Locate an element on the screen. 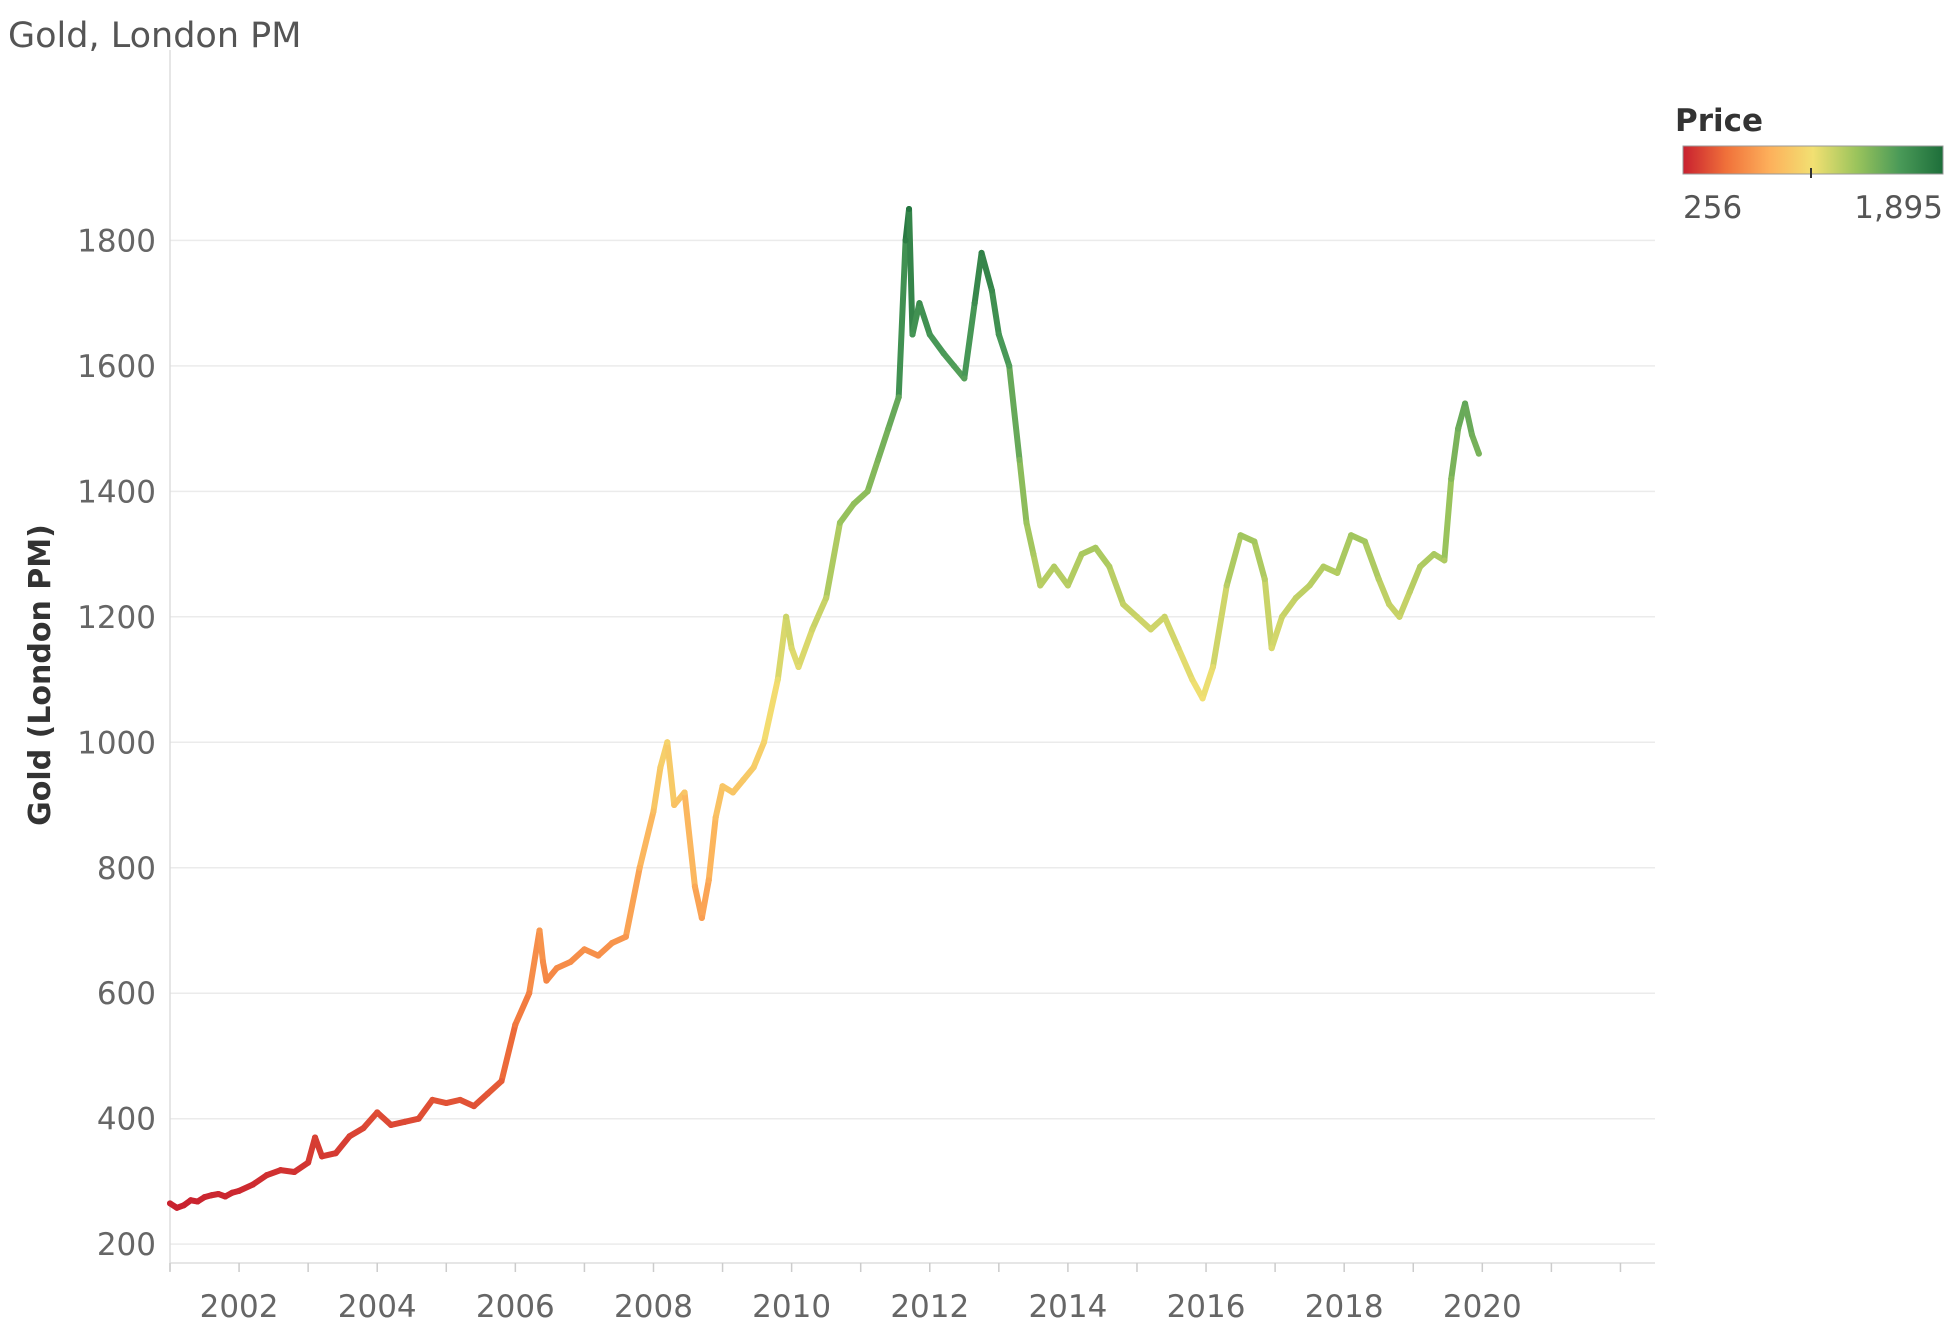  x-tick-label-2020: 2020 is located at coordinates (1482, 1305).